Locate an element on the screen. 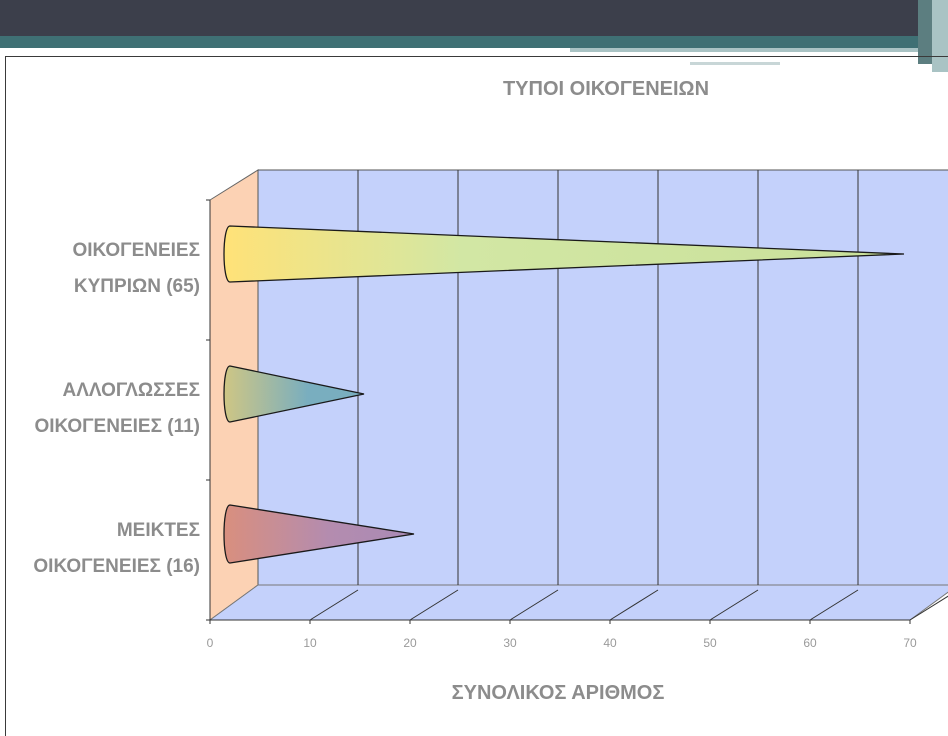 This screenshot has height=736, width=948. category-label-1-line-1: ΟΙΚΟΓΕΝΕΙΕΣ (11) is located at coordinates (117, 426).